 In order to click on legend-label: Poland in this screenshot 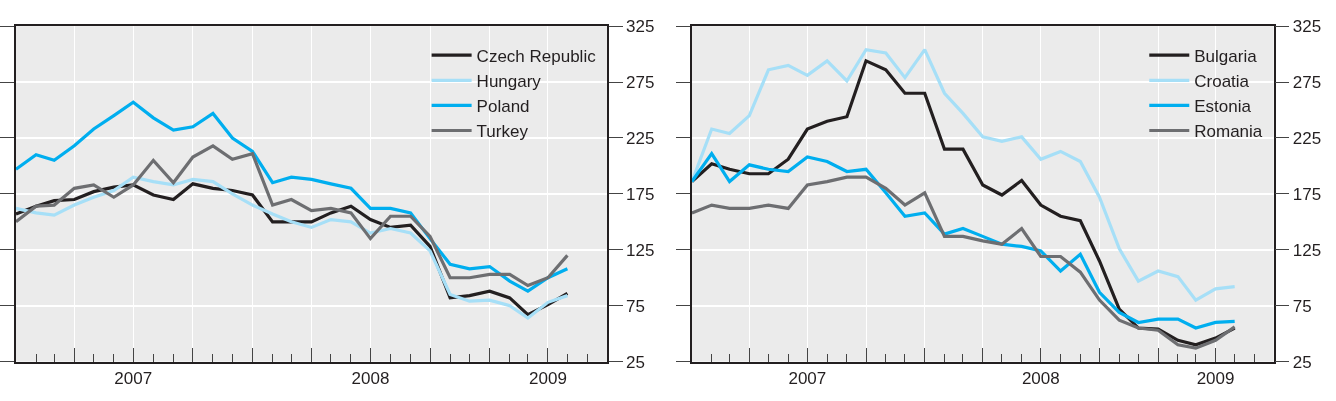, I will do `click(503, 107)`.